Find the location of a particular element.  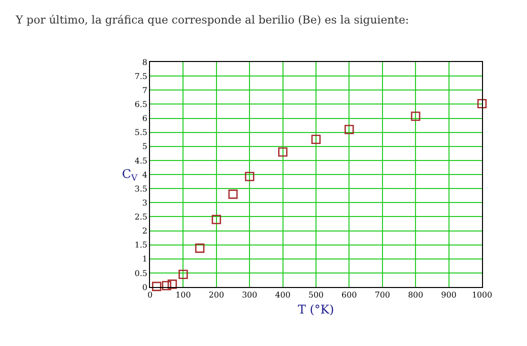

y-tick-label: 4 is located at coordinates (145, 175).